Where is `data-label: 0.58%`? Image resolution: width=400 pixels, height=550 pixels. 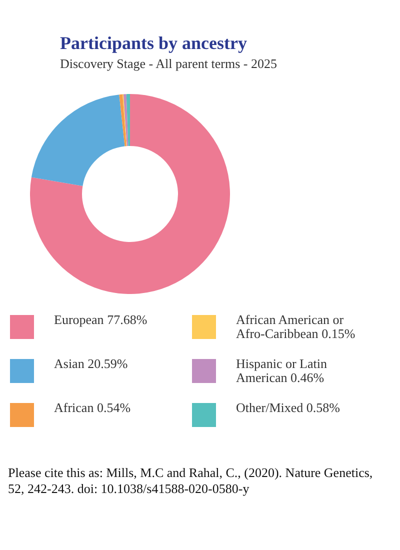
data-label: 0.58% is located at coordinates (323, 407).